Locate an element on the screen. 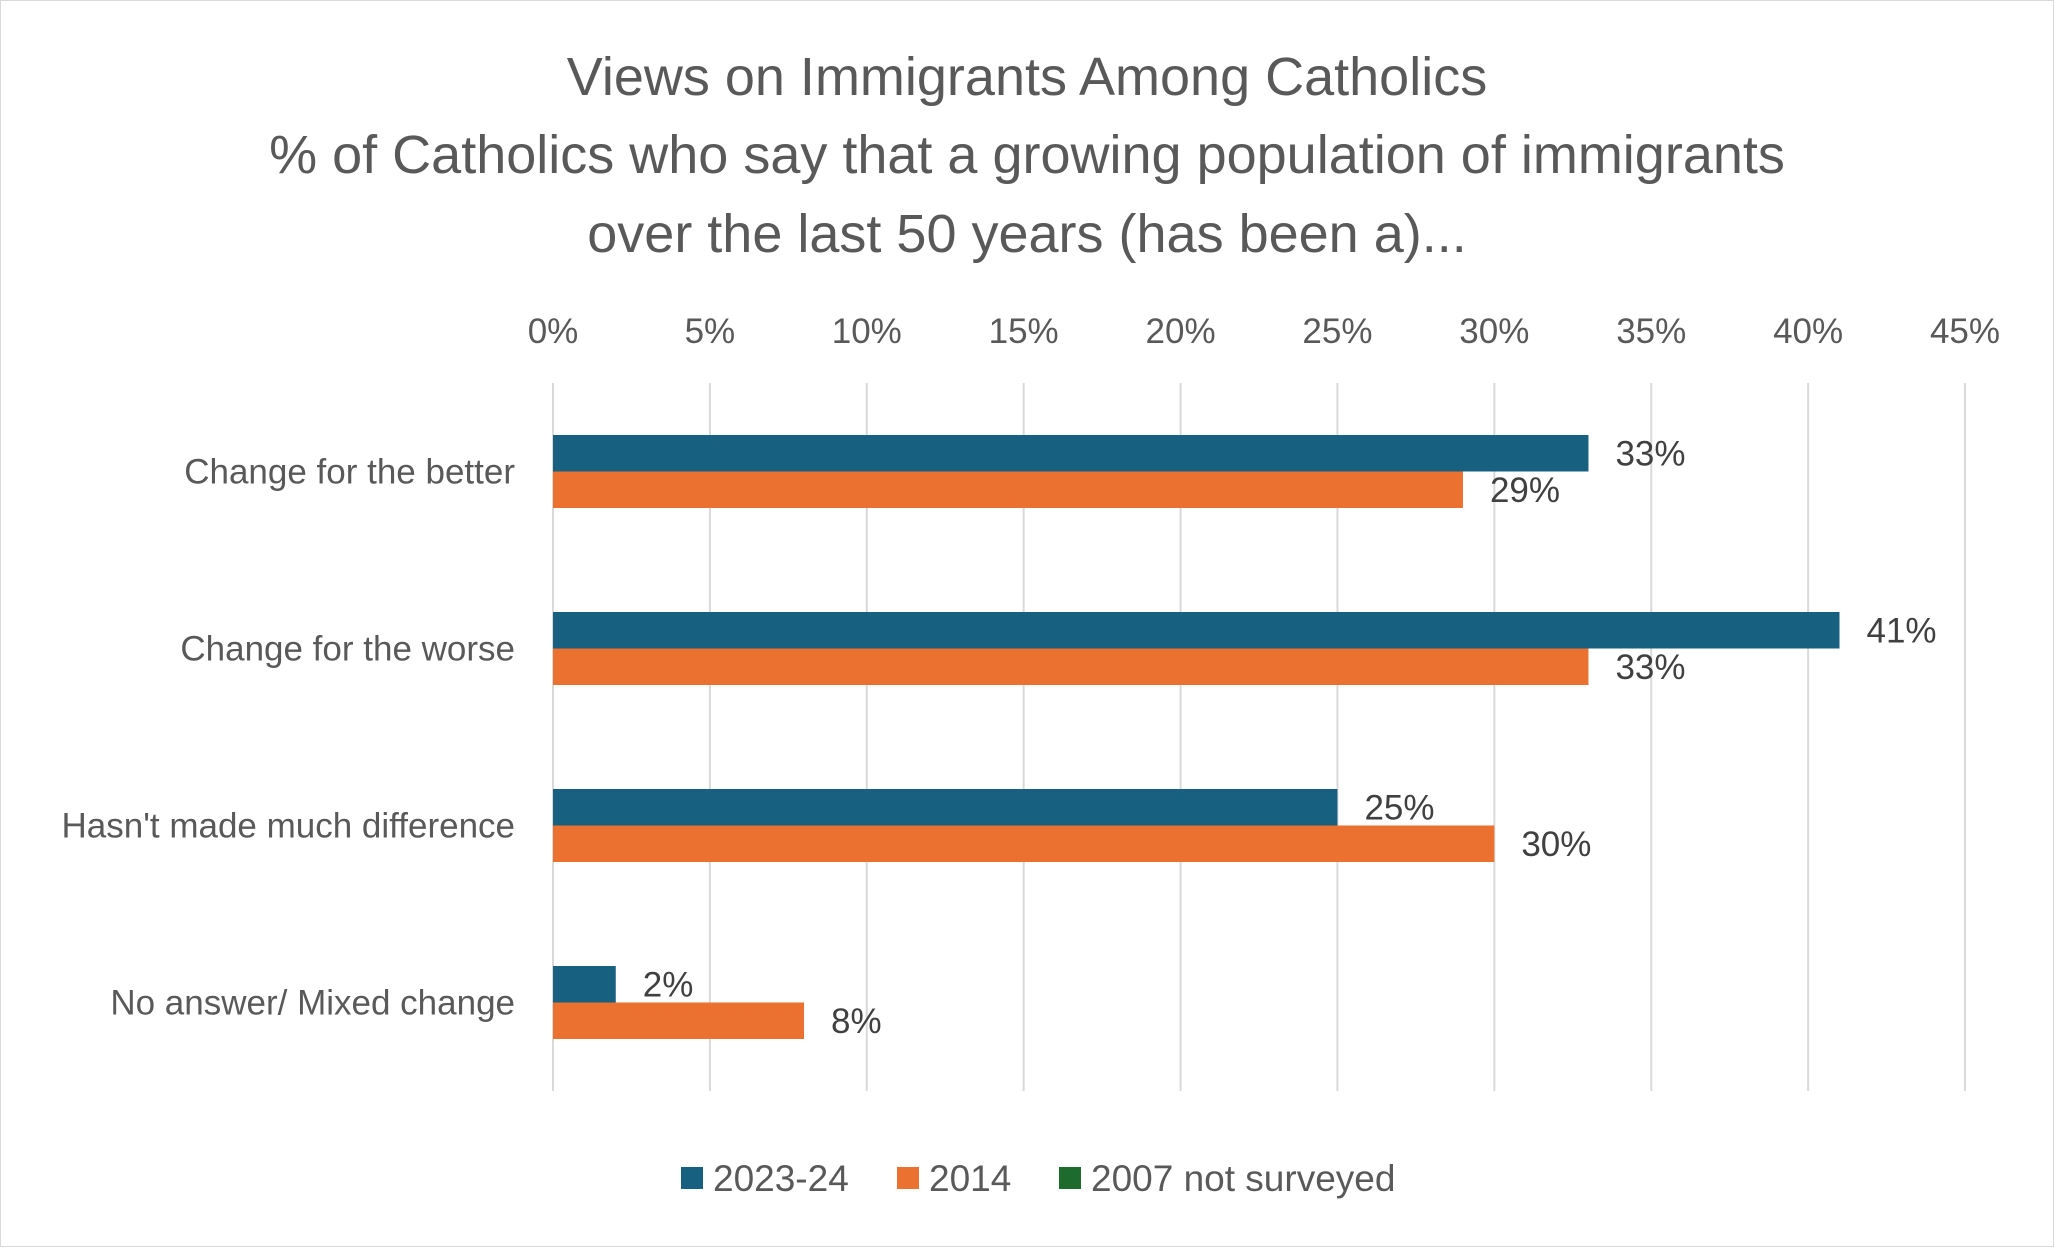 The height and width of the screenshot is (1248, 2054). category-label: Change for the better is located at coordinates (349, 472).